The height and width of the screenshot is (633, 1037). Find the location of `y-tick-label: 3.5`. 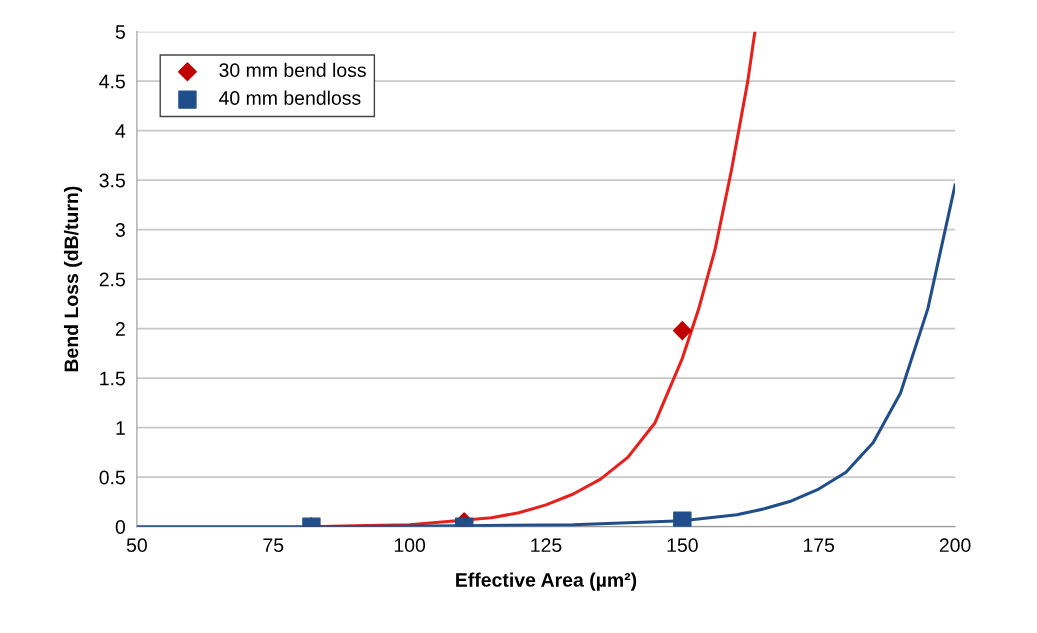

y-tick-label: 3.5 is located at coordinates (112, 180).